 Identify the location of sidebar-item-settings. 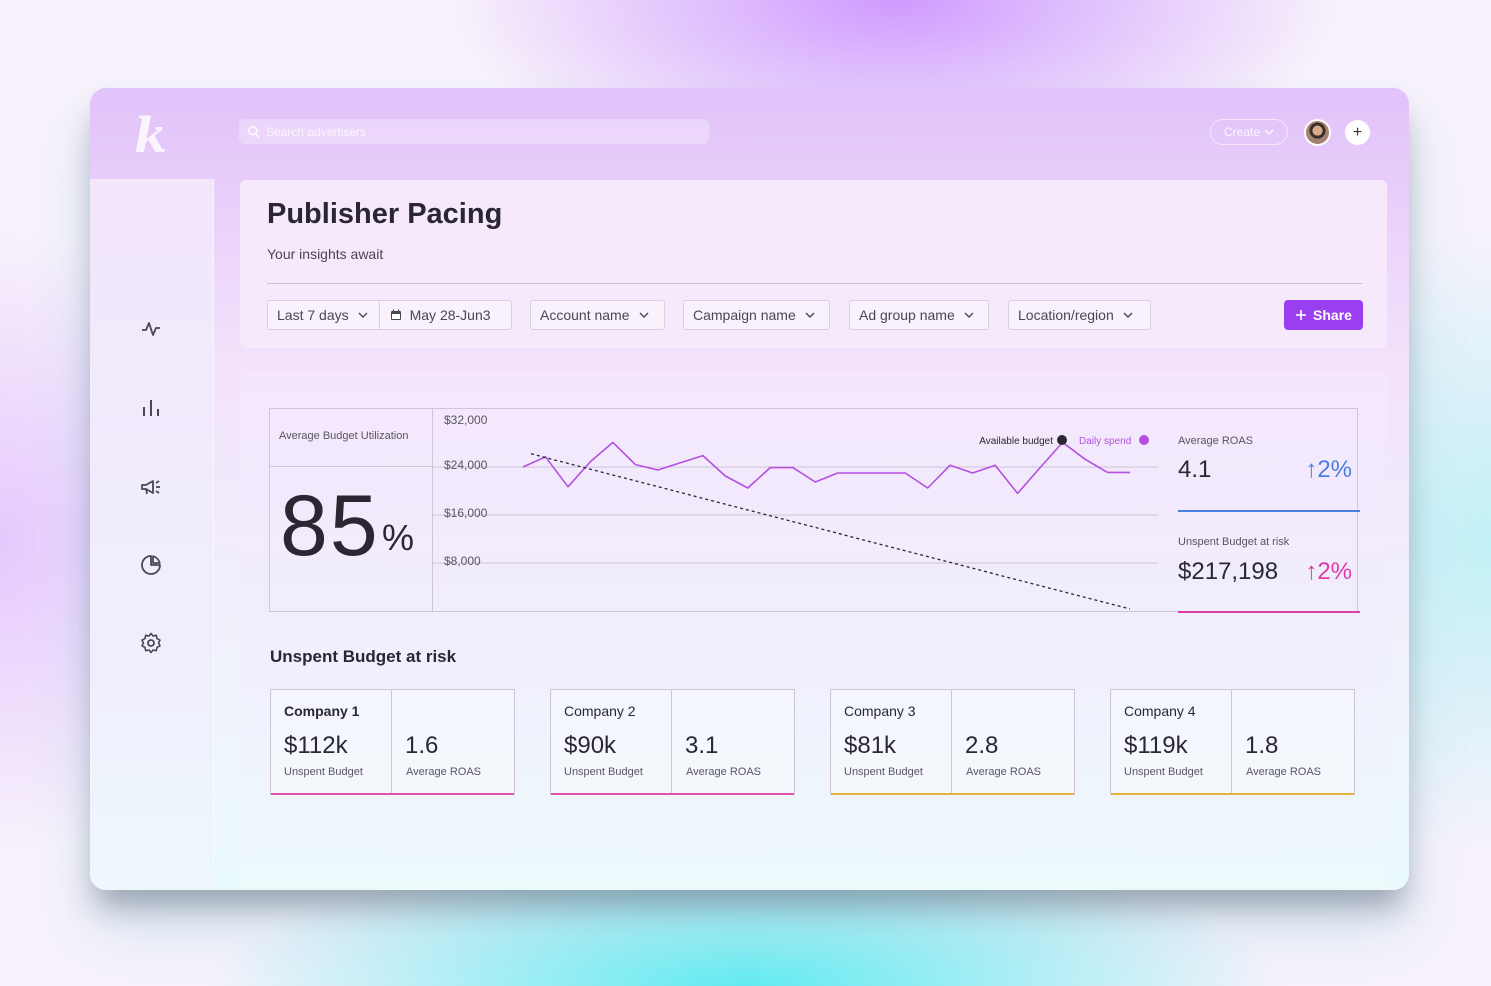
(151, 643).